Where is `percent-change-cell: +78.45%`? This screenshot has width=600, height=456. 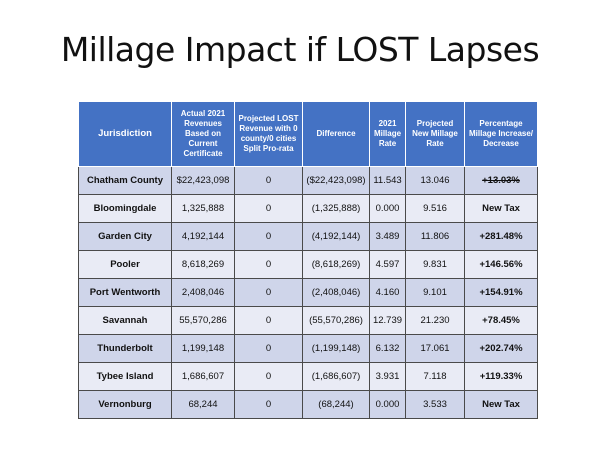 percent-change-cell: +78.45% is located at coordinates (501, 320).